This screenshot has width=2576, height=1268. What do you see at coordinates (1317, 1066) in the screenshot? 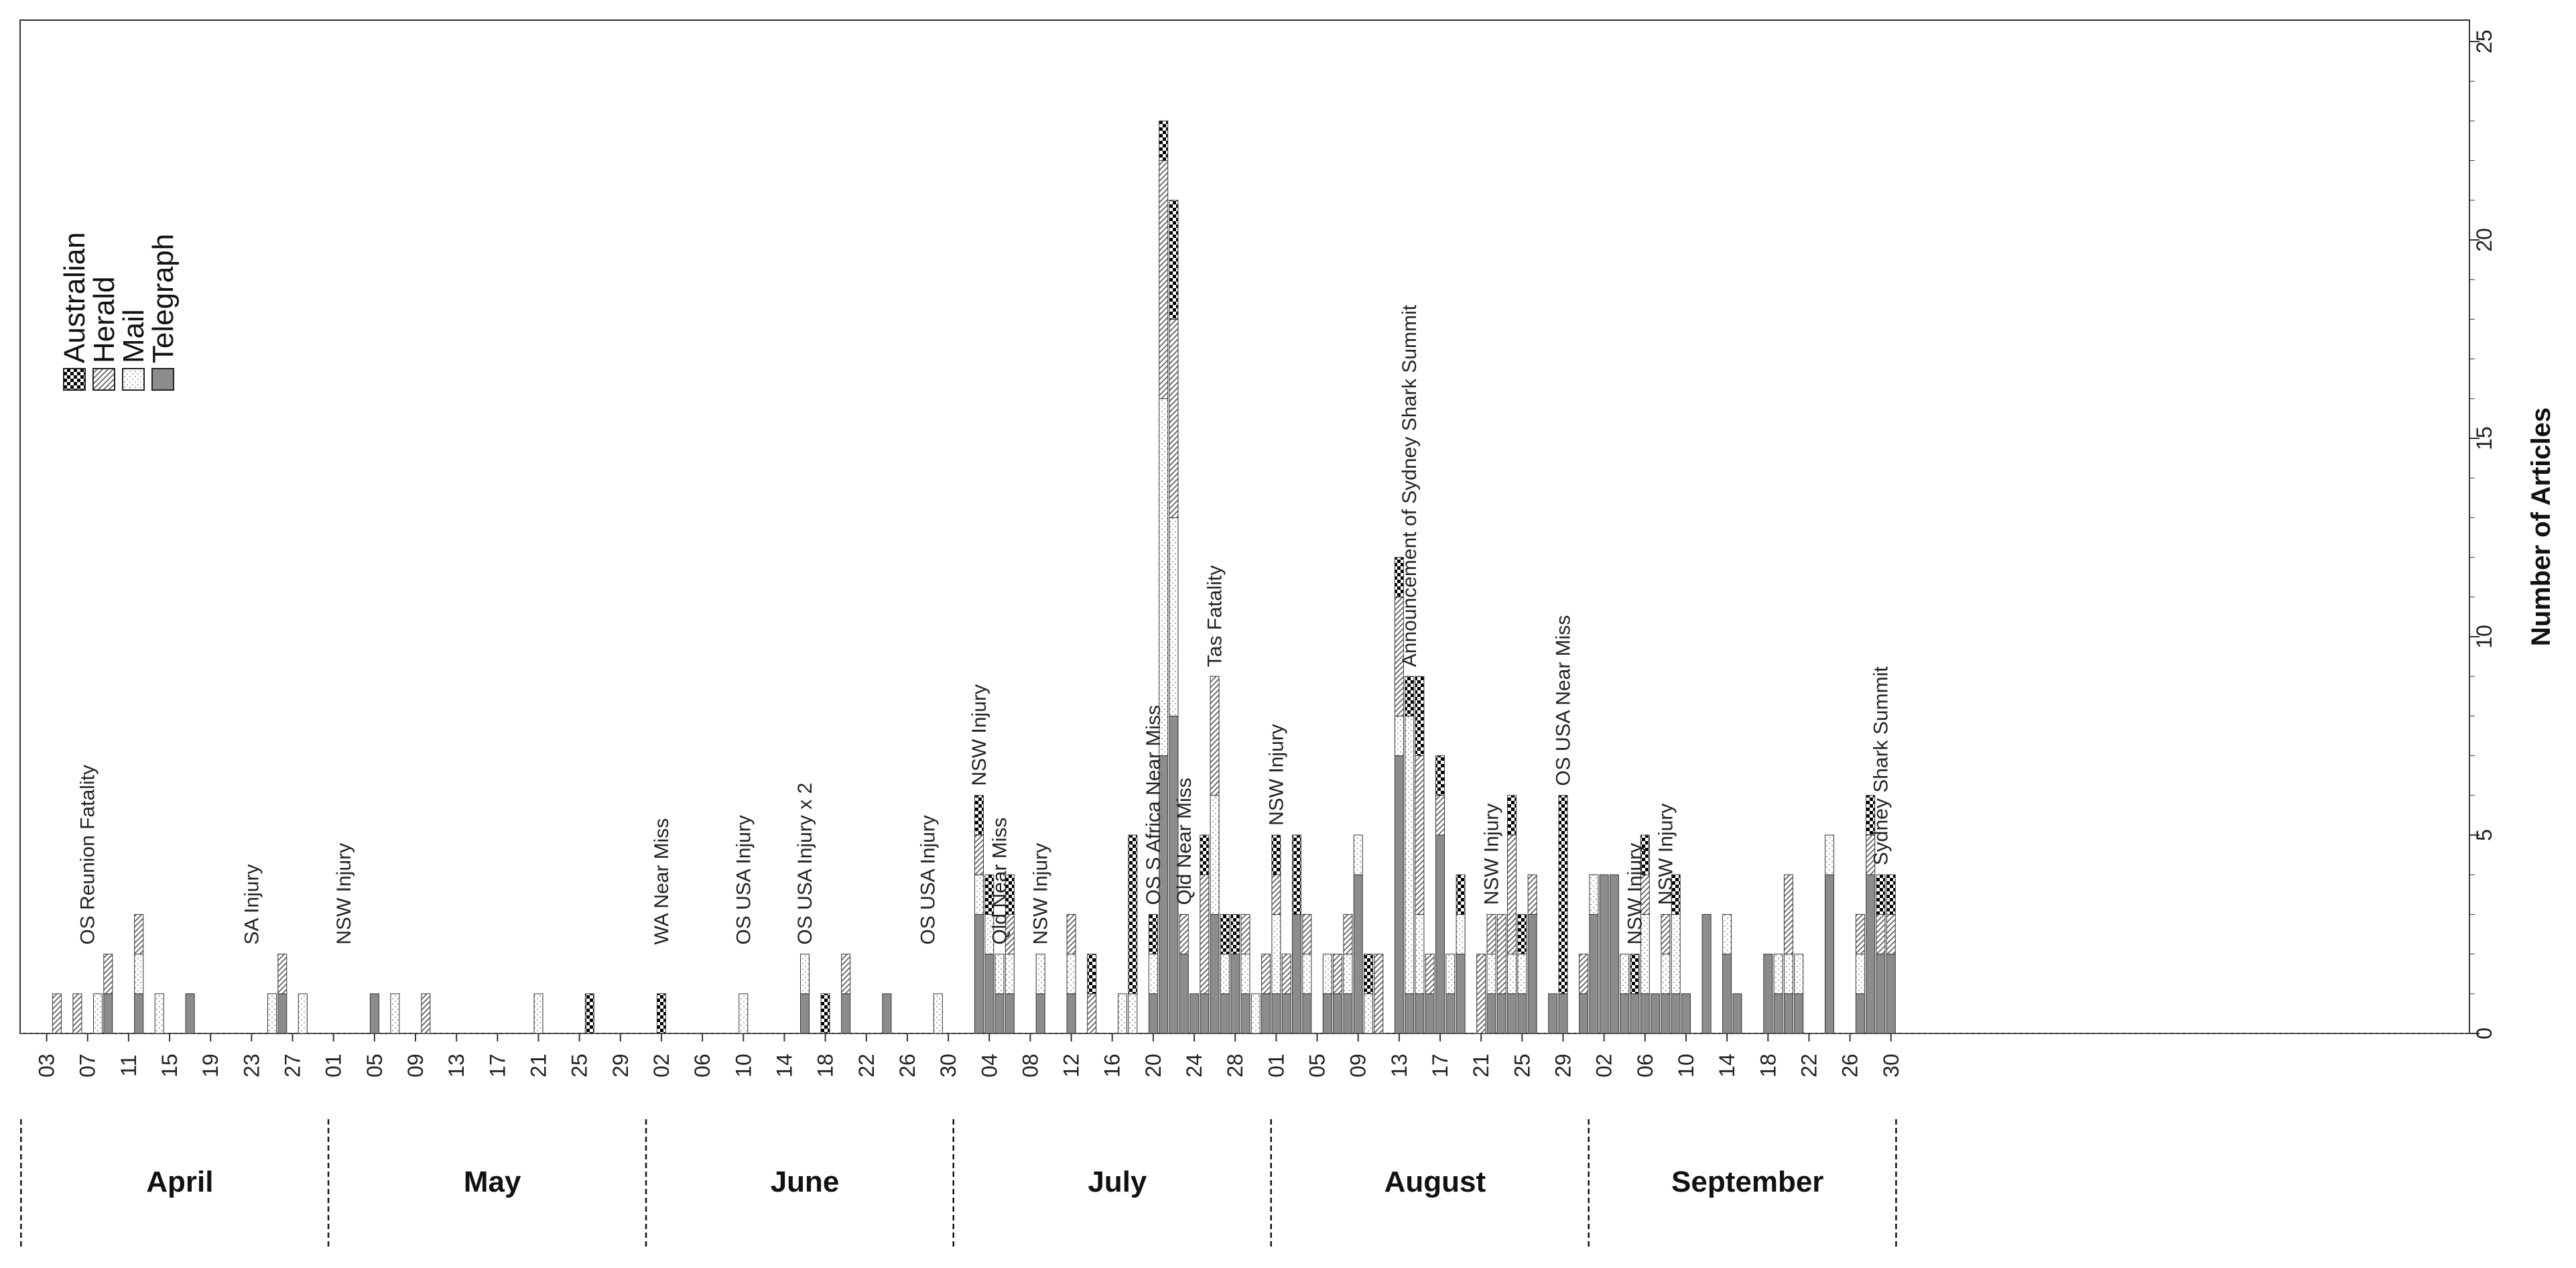
I see `x-tick-label: 05` at bounding box center [1317, 1066].